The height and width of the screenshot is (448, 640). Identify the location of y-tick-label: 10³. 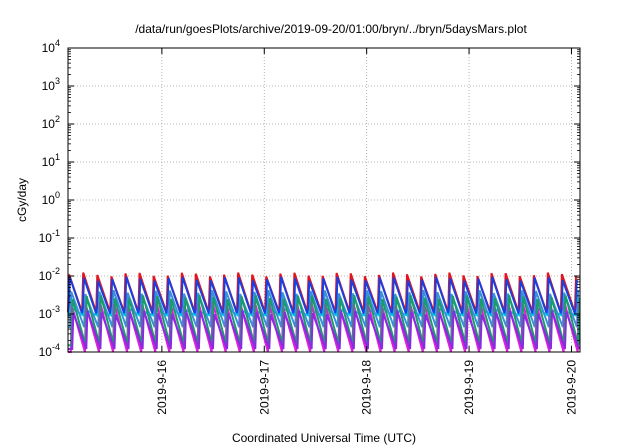
(51, 84).